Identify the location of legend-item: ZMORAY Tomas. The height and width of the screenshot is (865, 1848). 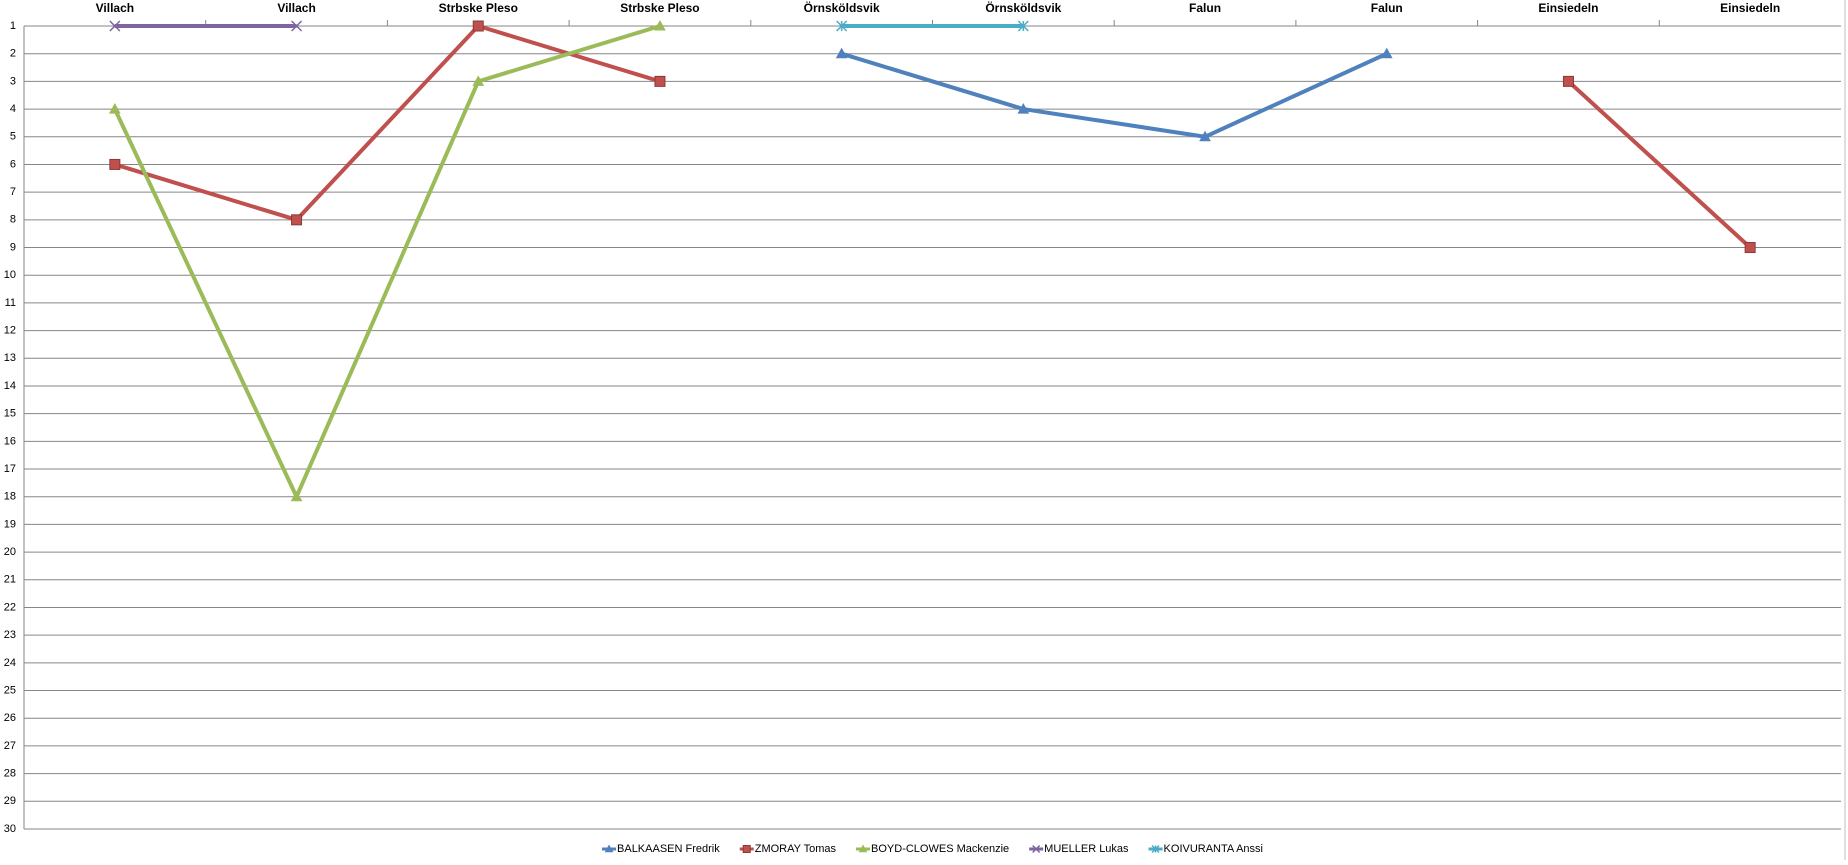
(788, 849).